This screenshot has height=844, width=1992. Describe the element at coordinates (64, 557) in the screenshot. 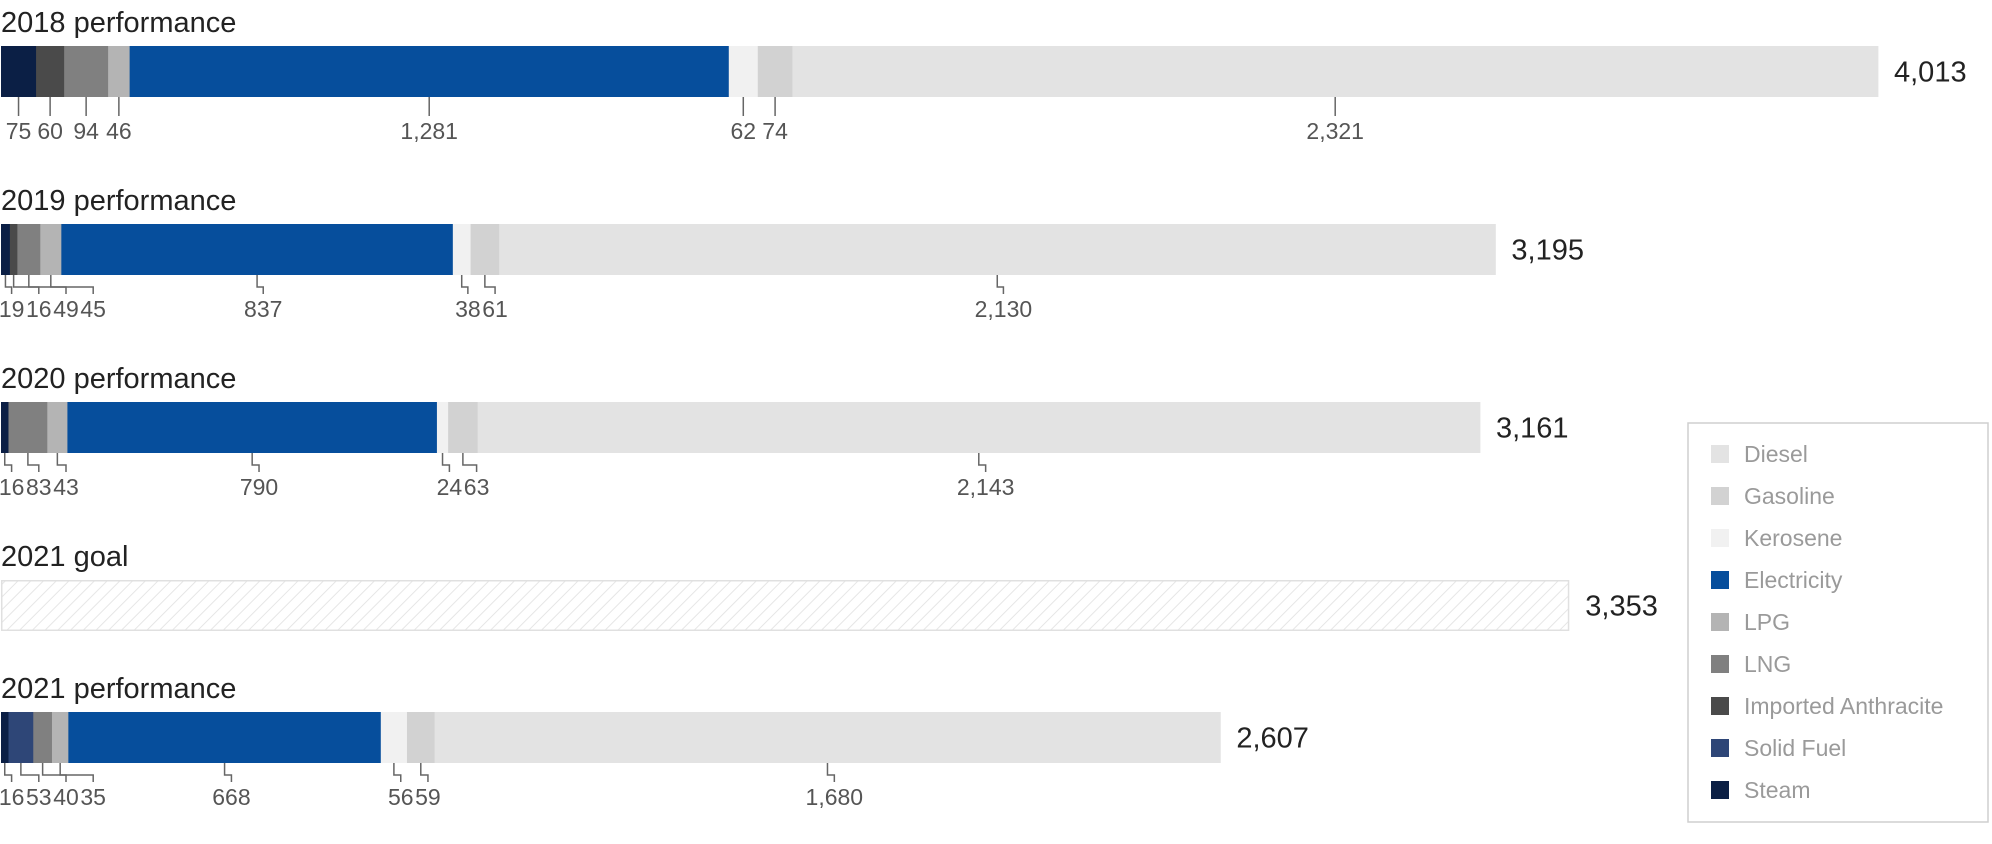

I see `row-title: 2021 goal` at that location.